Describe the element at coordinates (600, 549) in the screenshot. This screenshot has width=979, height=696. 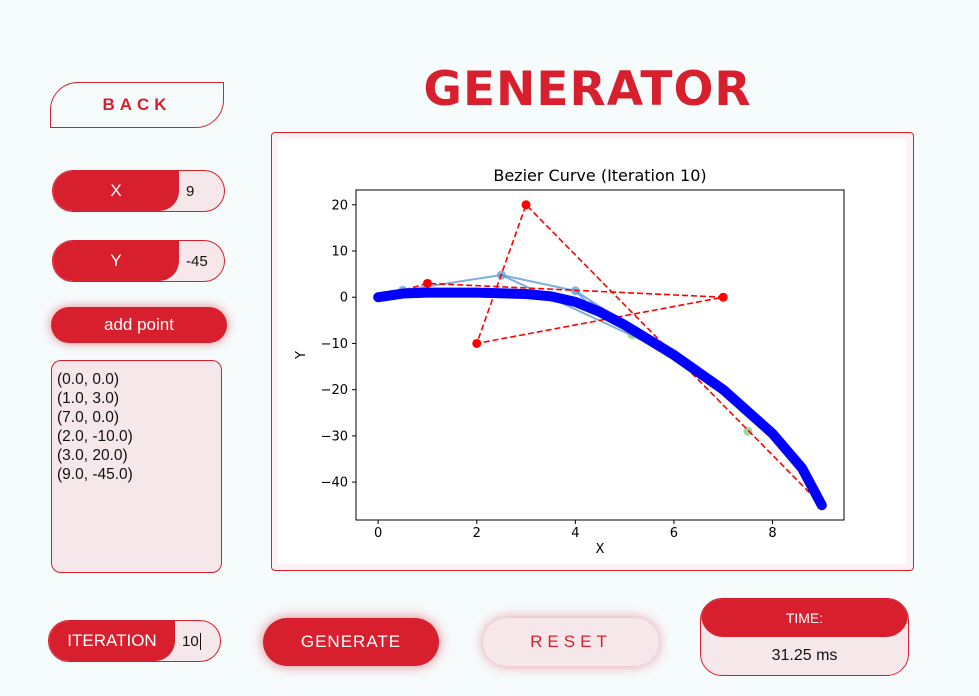
I see `x-axis-label: X` at that location.